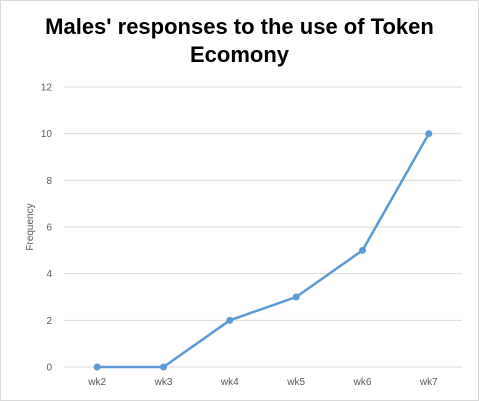  I want to click on y-axis-label: Frequency, so click(30, 226).